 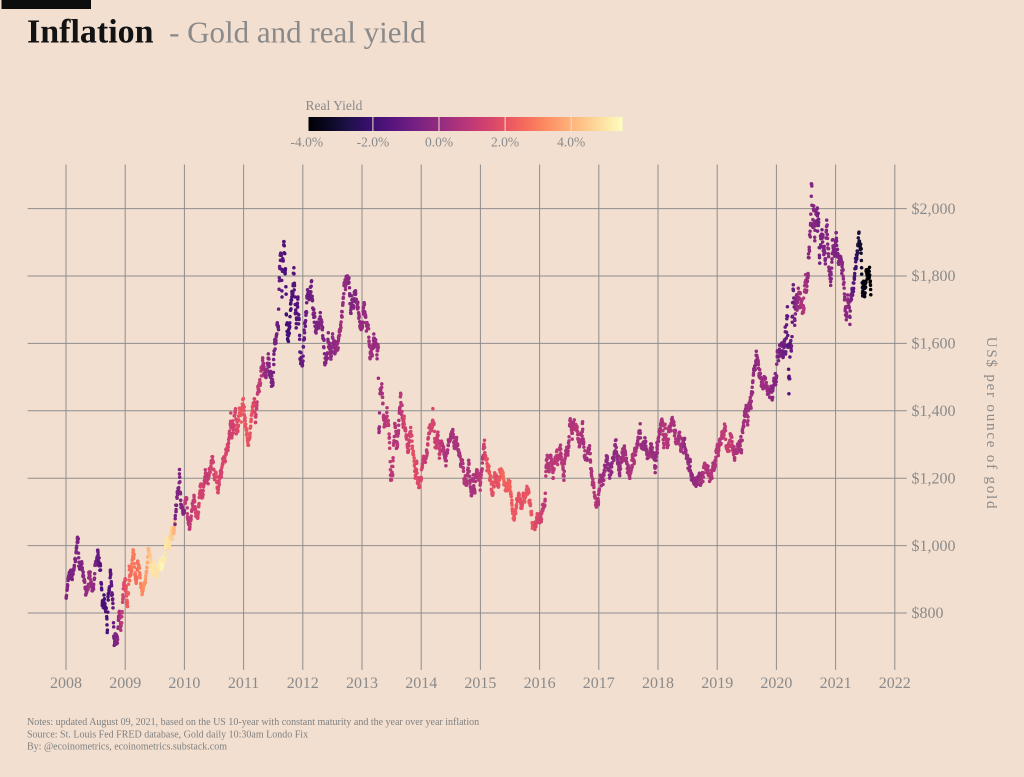 I want to click on svg-text: 2013, so click(x=362, y=683).